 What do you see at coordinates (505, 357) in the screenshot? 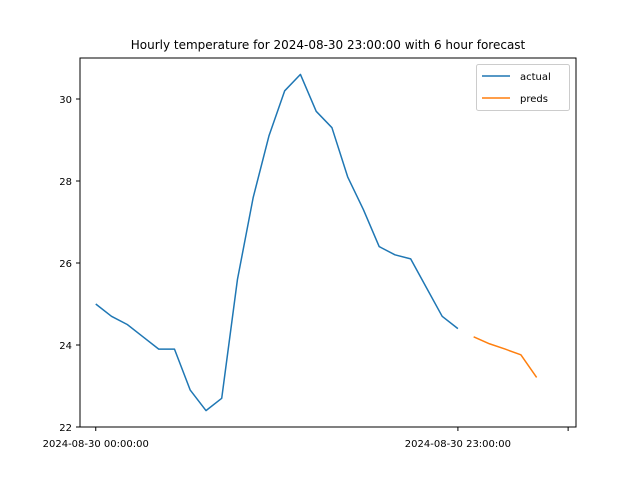
I see `series-line-preds` at bounding box center [505, 357].